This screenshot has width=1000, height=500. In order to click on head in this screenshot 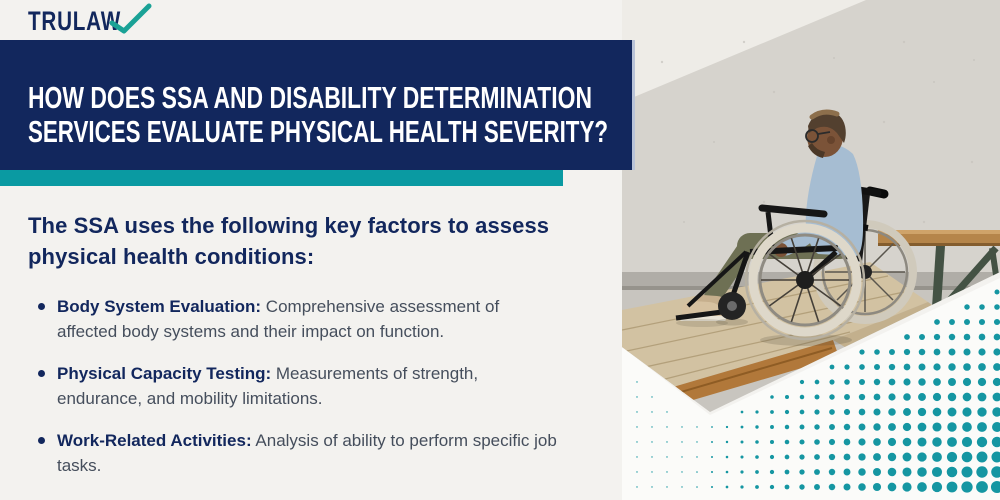, I will do `click(825, 133)`.